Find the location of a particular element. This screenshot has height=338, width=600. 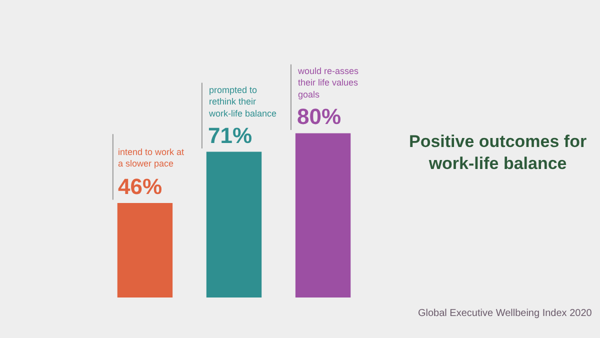

annotation: intend to work at a slower pace is located at coordinates (151, 158).